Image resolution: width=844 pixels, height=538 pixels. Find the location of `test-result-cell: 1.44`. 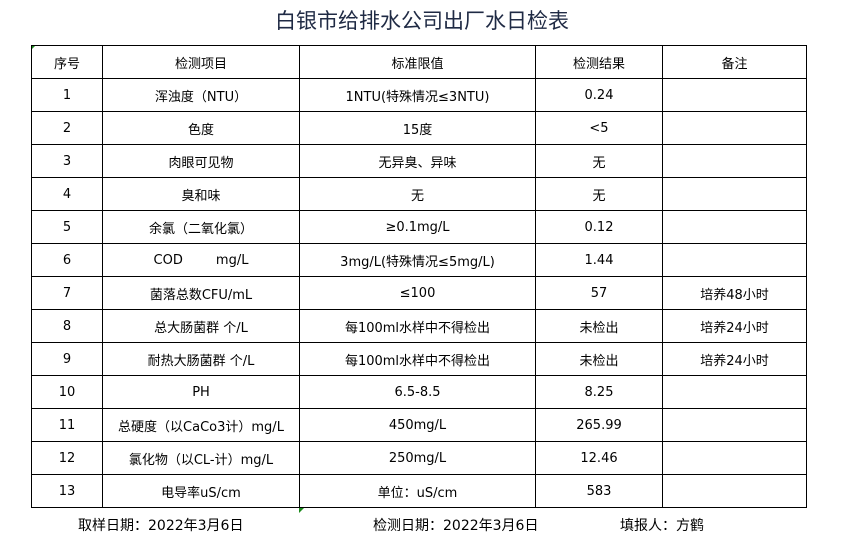

test-result-cell: 1.44 is located at coordinates (599, 260).